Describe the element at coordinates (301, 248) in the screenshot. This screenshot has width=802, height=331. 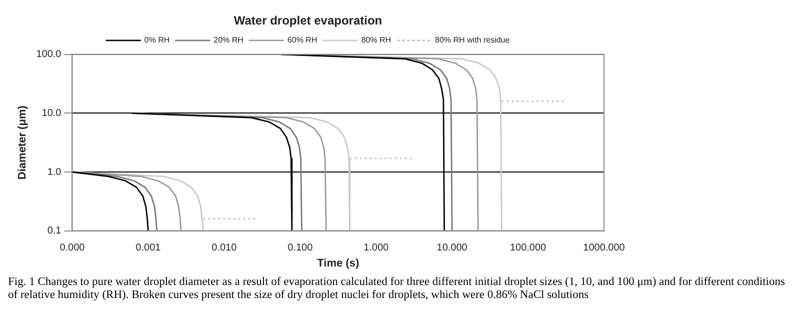
I see `x-tick-label: 0.100` at that location.